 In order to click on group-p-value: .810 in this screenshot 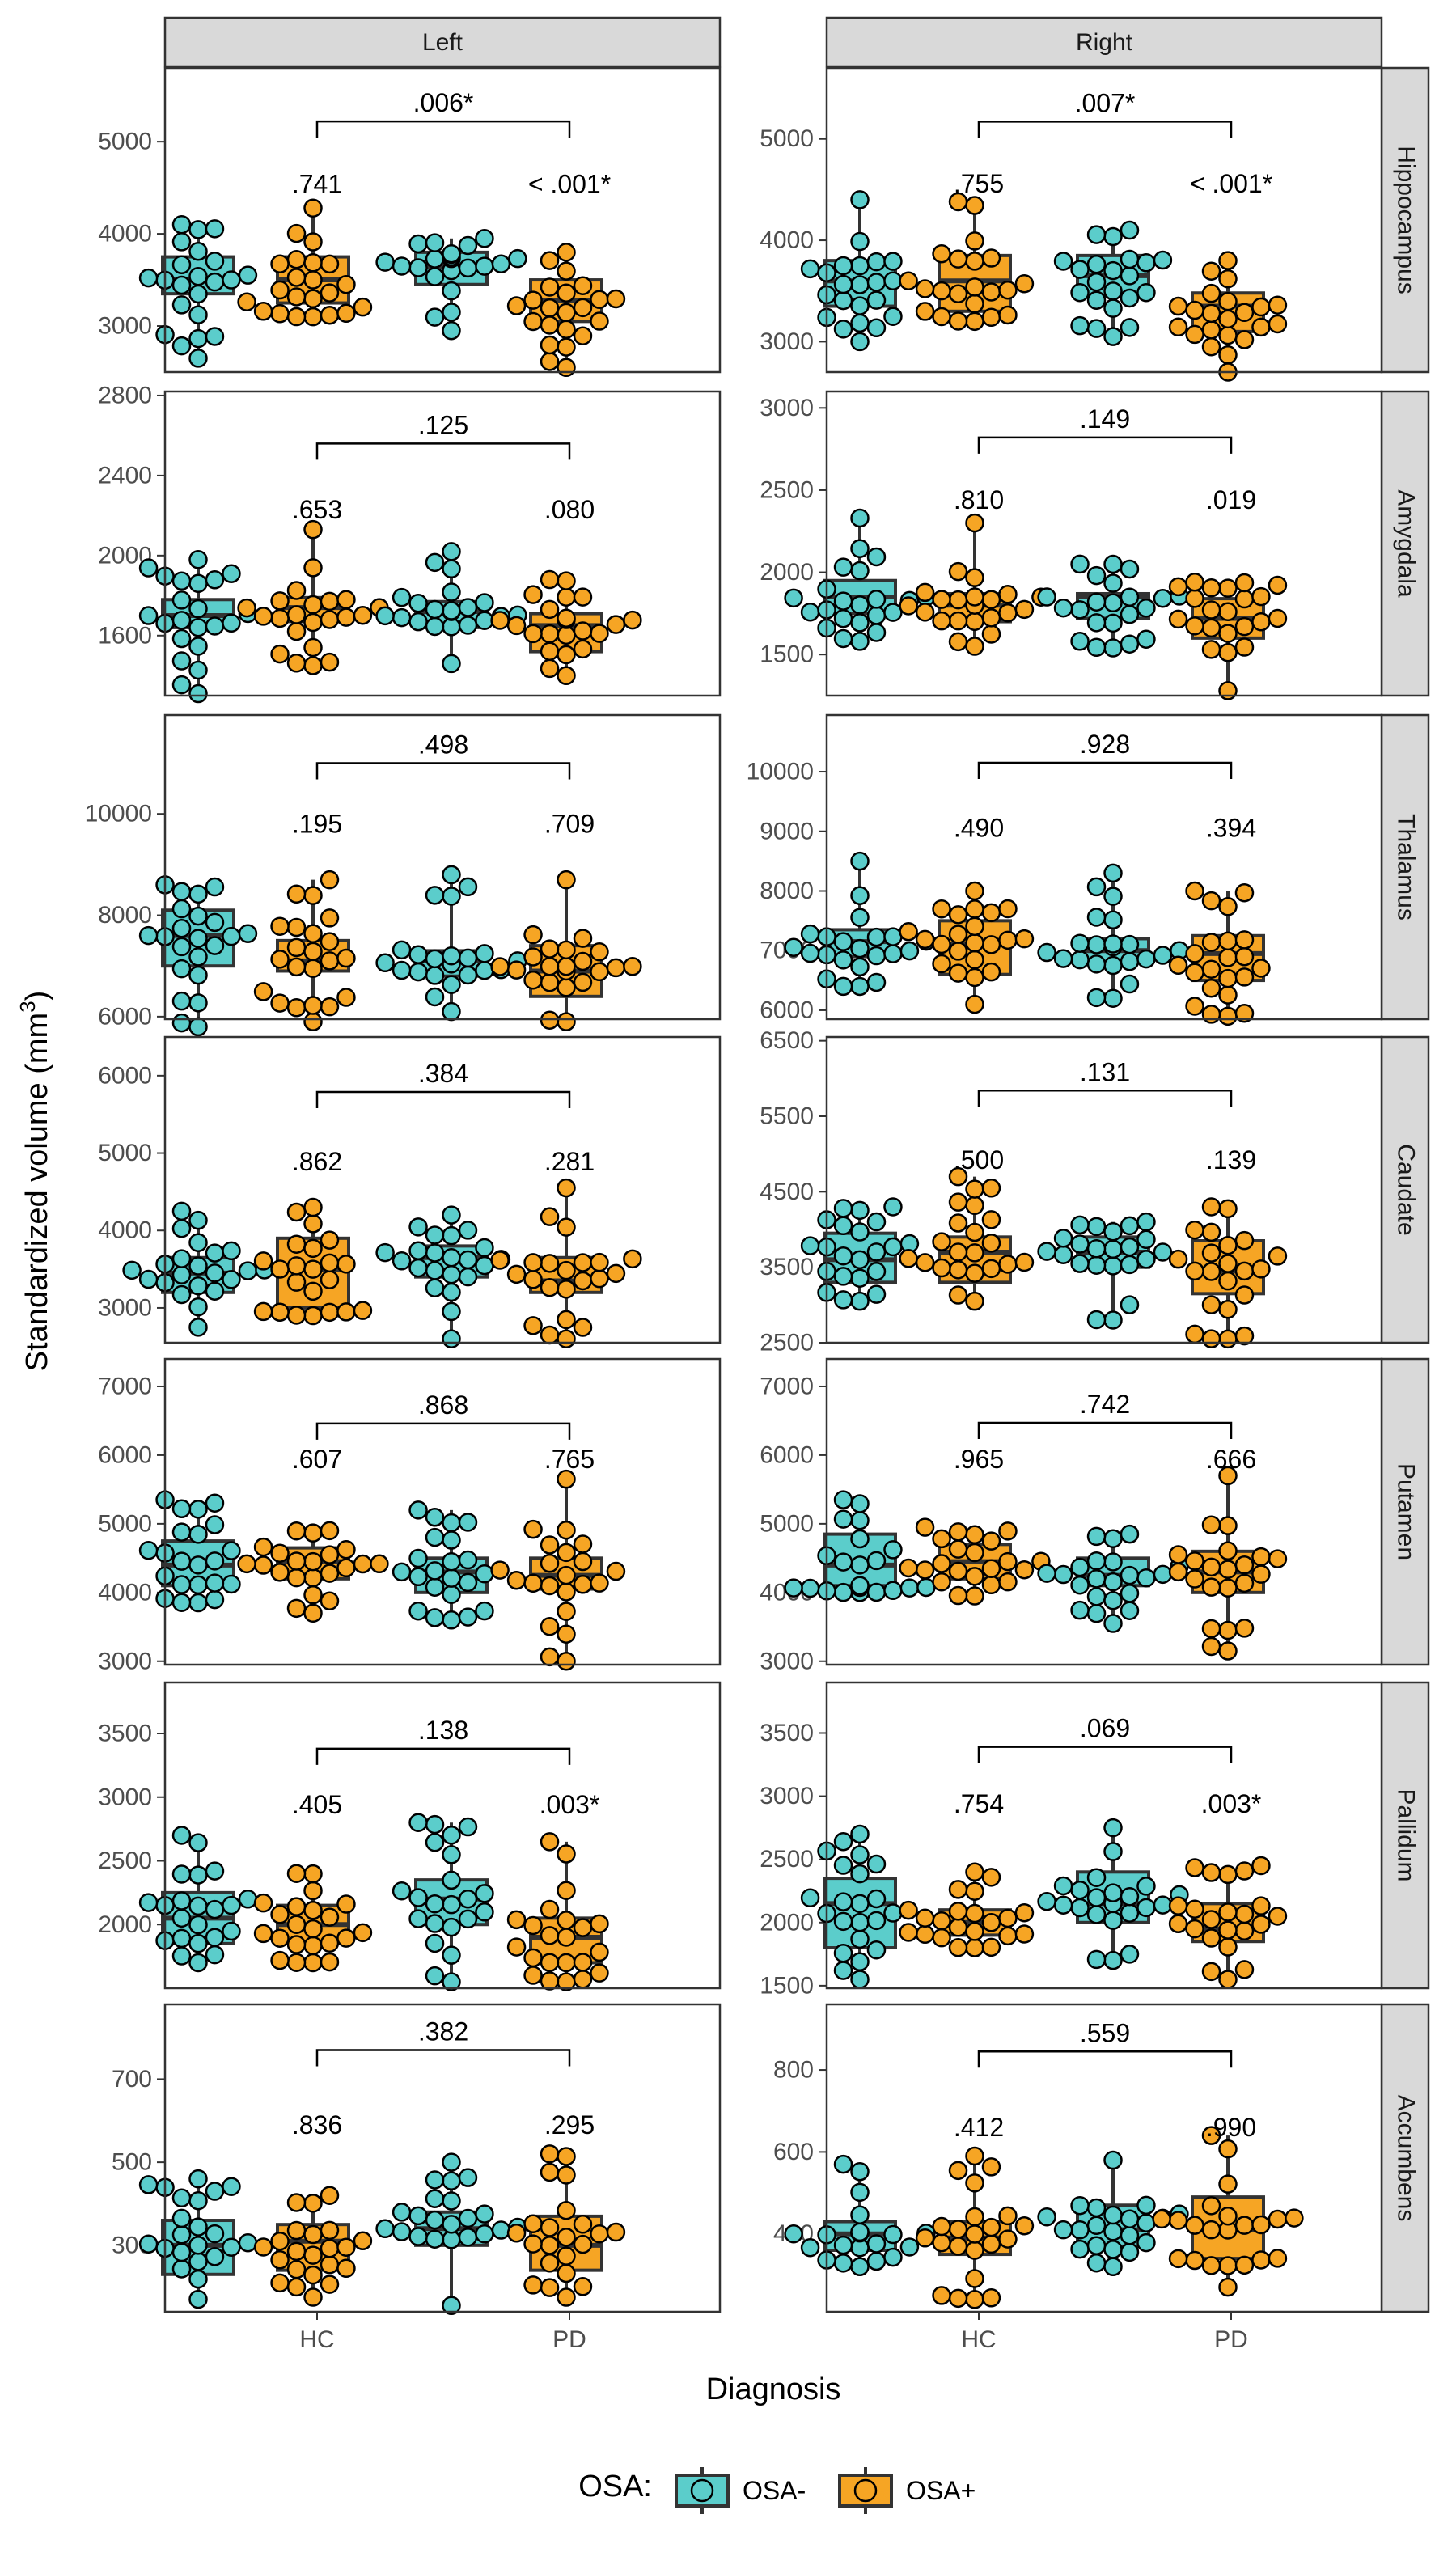, I will do `click(979, 499)`.